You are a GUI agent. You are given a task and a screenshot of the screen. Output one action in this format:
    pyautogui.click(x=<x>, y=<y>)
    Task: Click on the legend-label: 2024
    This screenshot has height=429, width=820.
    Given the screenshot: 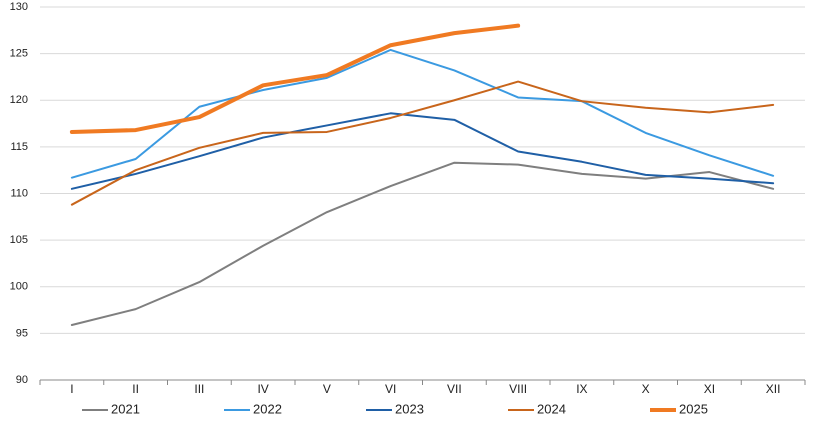 What is the action you would take?
    pyautogui.click(x=551, y=408)
    